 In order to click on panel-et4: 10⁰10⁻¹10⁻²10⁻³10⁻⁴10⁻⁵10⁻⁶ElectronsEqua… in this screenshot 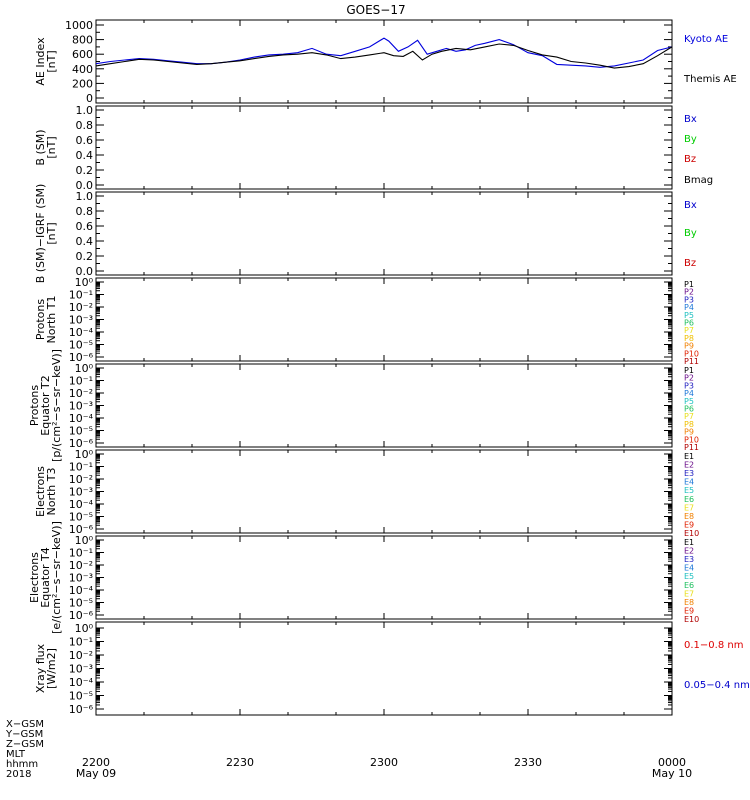, I will do `click(363, 577)`.